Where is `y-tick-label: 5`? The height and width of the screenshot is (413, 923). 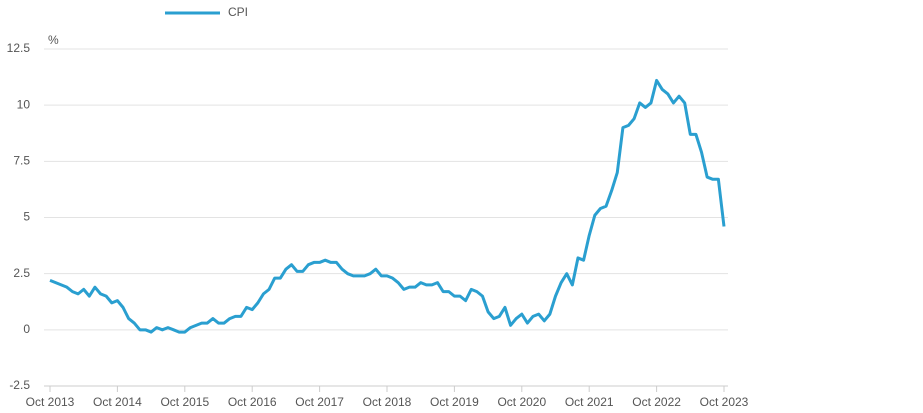
y-tick-label: 5 is located at coordinates (26, 217).